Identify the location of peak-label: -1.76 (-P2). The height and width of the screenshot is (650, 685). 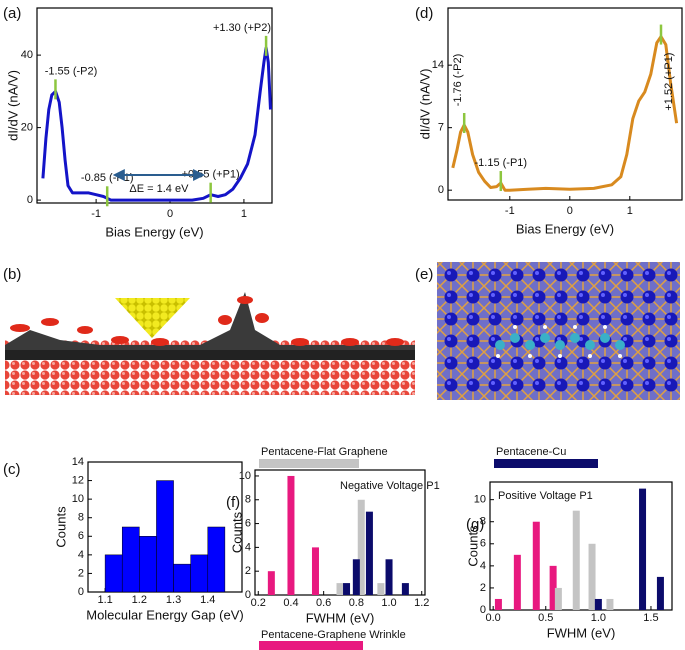
(458, 80).